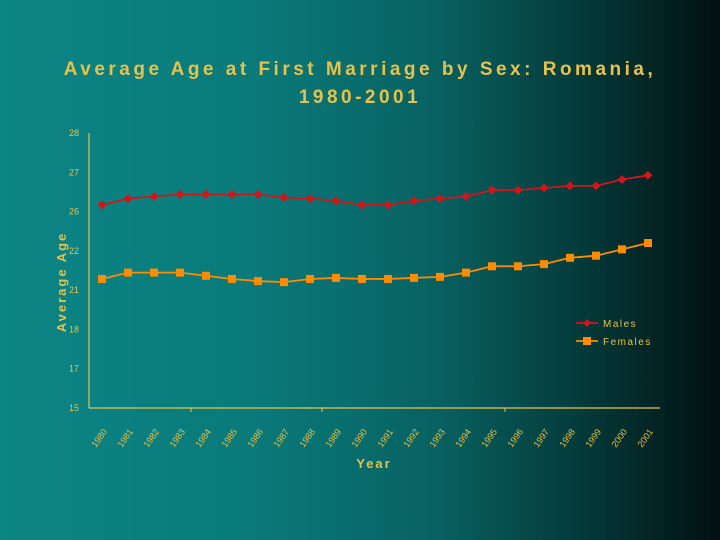  What do you see at coordinates (437, 438) in the screenshot?
I see `x-tick-label: 1993` at bounding box center [437, 438].